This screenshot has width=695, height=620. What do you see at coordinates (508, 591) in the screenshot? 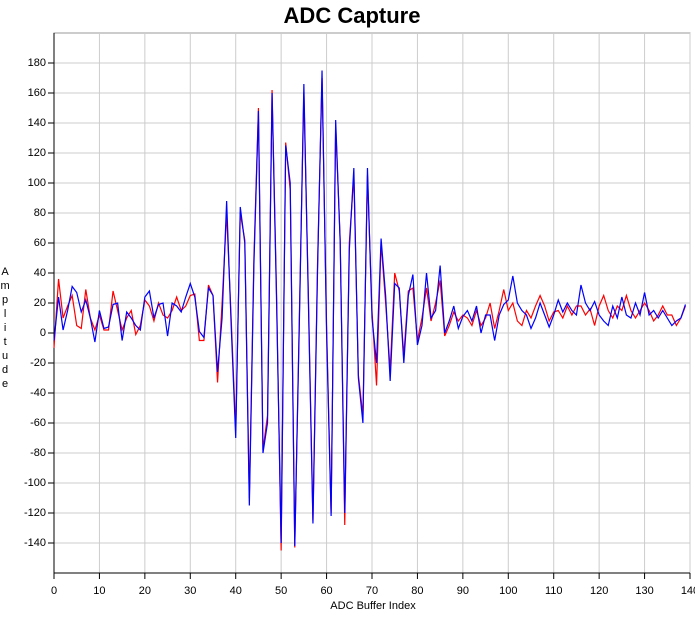
I see `x-tick-label: 100` at bounding box center [508, 591].